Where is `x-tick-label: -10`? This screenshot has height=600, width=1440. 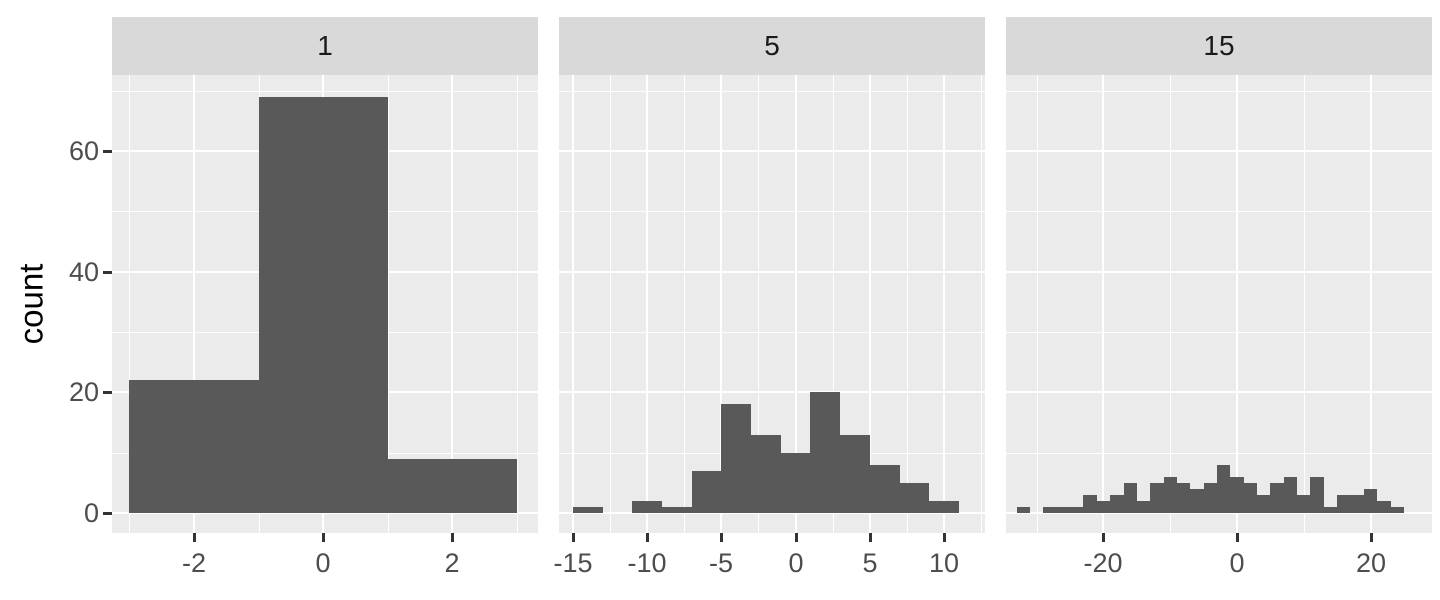
x-tick-label: -10 is located at coordinates (647, 563).